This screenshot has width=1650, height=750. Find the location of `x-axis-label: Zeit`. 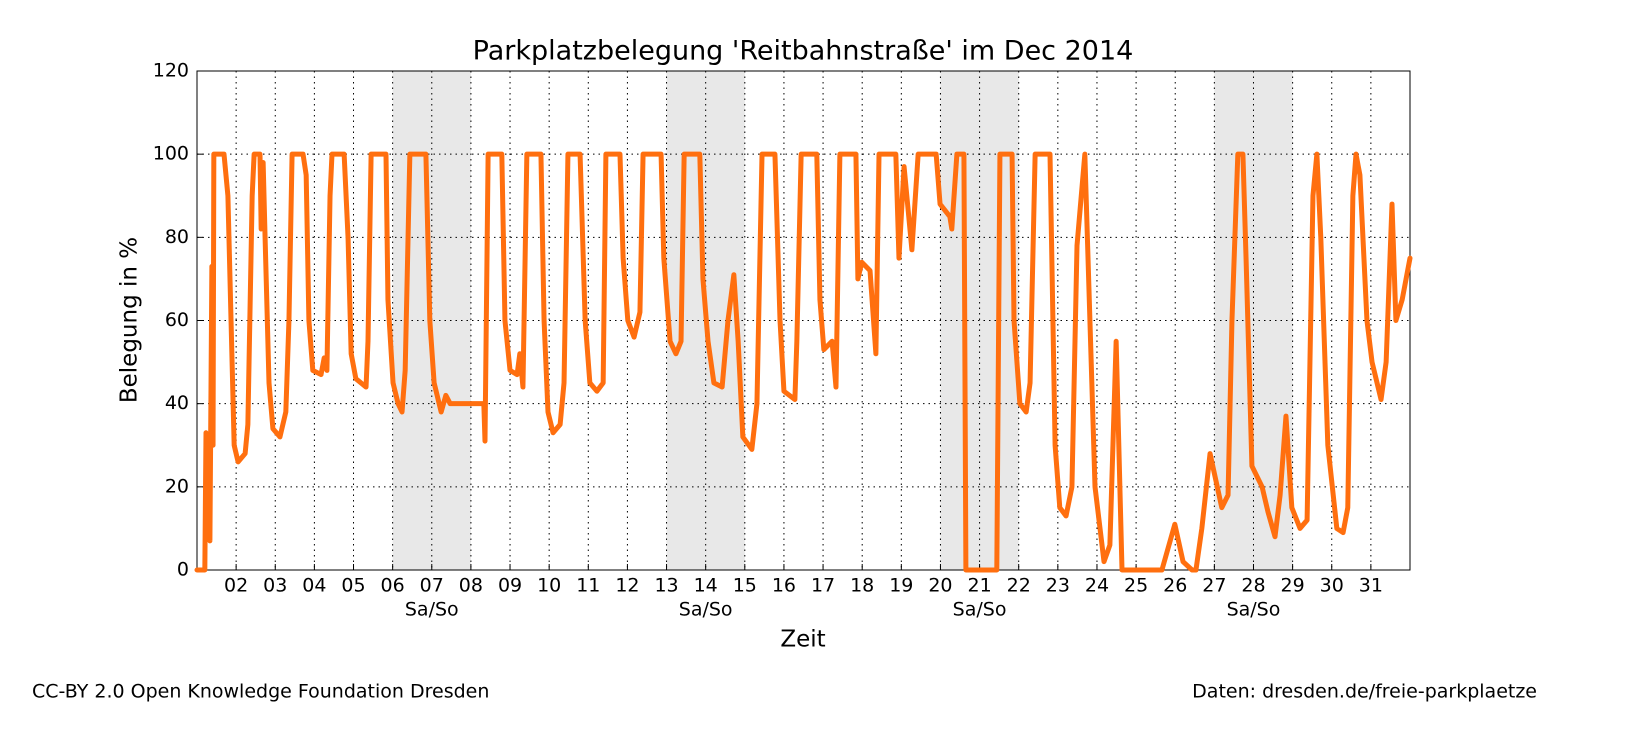

x-axis-label: Zeit is located at coordinates (802, 640).